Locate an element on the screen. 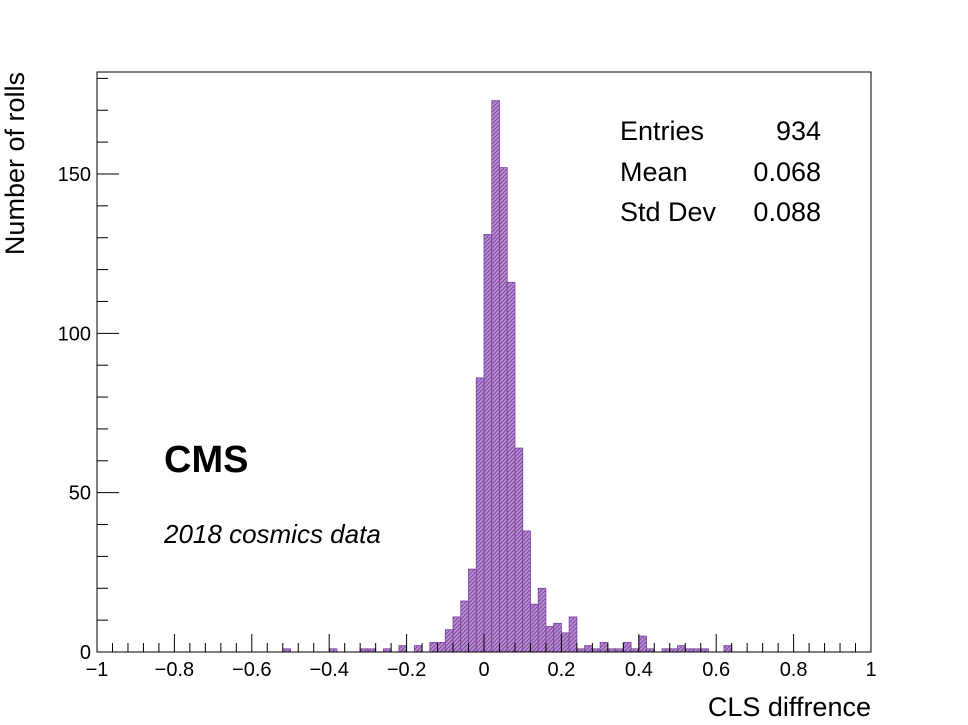  y-axis: 0 50 100 150 is located at coordinates (88, 370).